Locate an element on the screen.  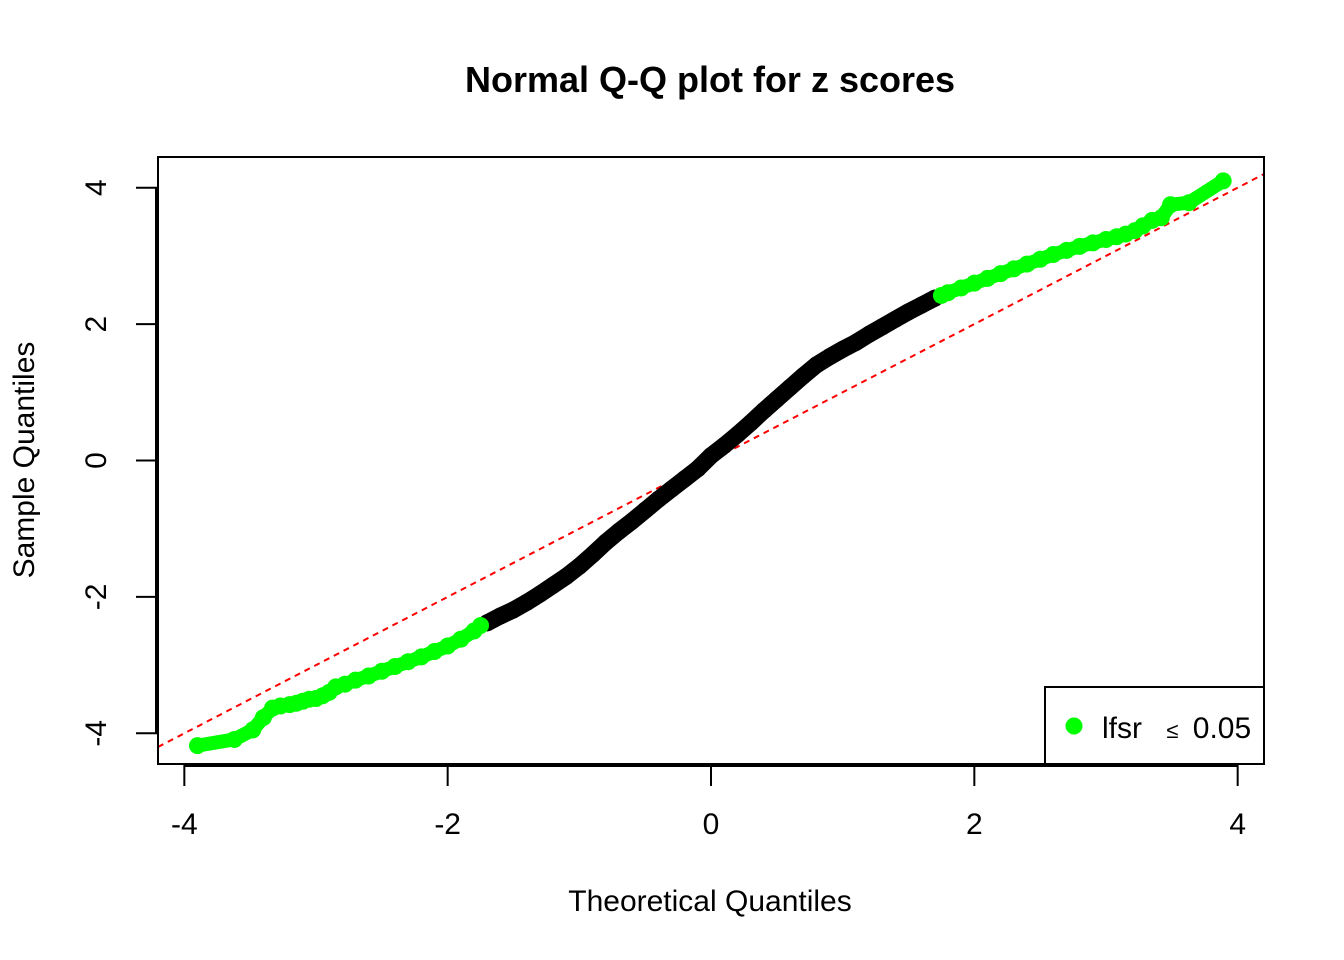
x-tick-label: 4 is located at coordinates (1237, 824).